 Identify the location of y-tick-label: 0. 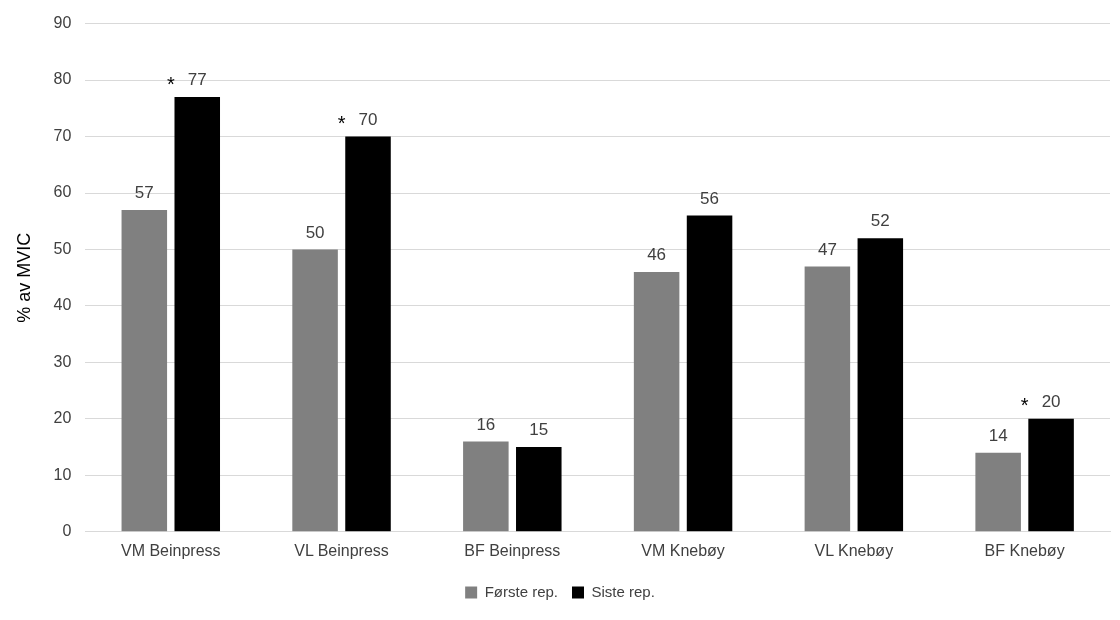
(67, 531).